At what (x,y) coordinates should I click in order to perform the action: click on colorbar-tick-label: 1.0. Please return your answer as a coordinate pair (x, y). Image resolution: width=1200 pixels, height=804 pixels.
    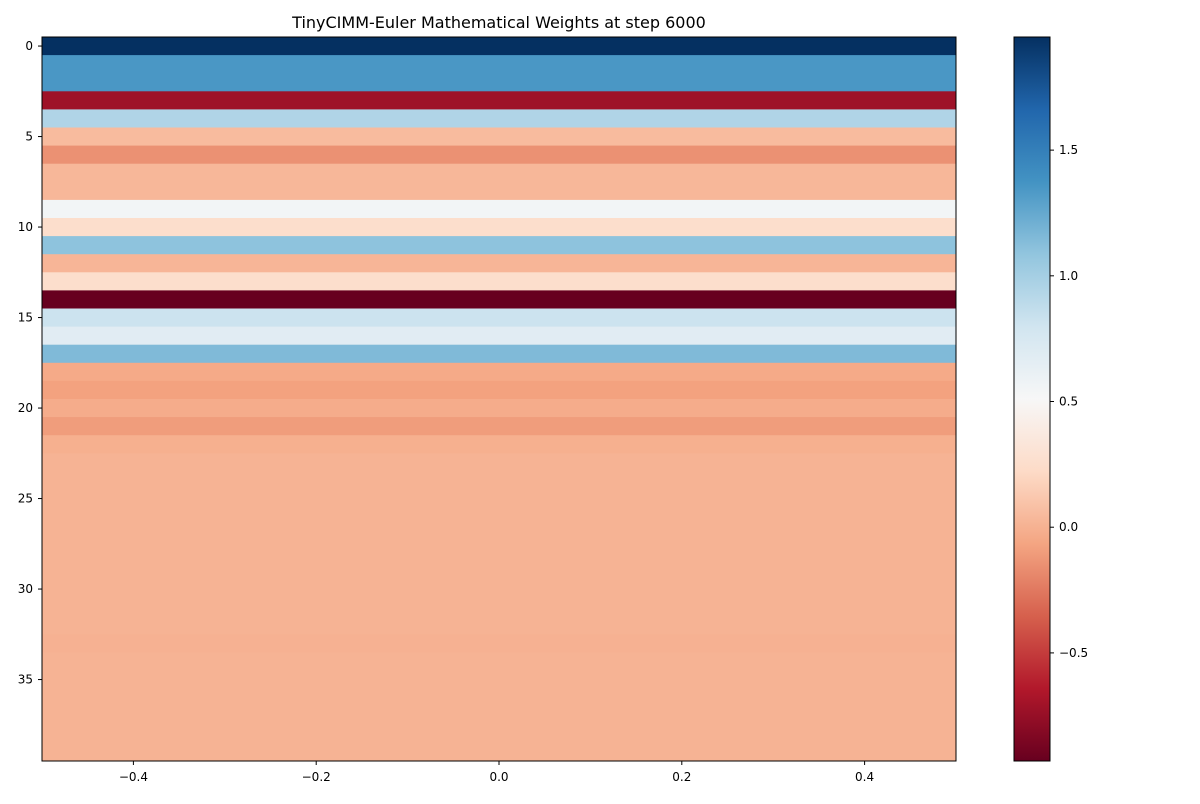
    Looking at the image, I should click on (1068, 276).